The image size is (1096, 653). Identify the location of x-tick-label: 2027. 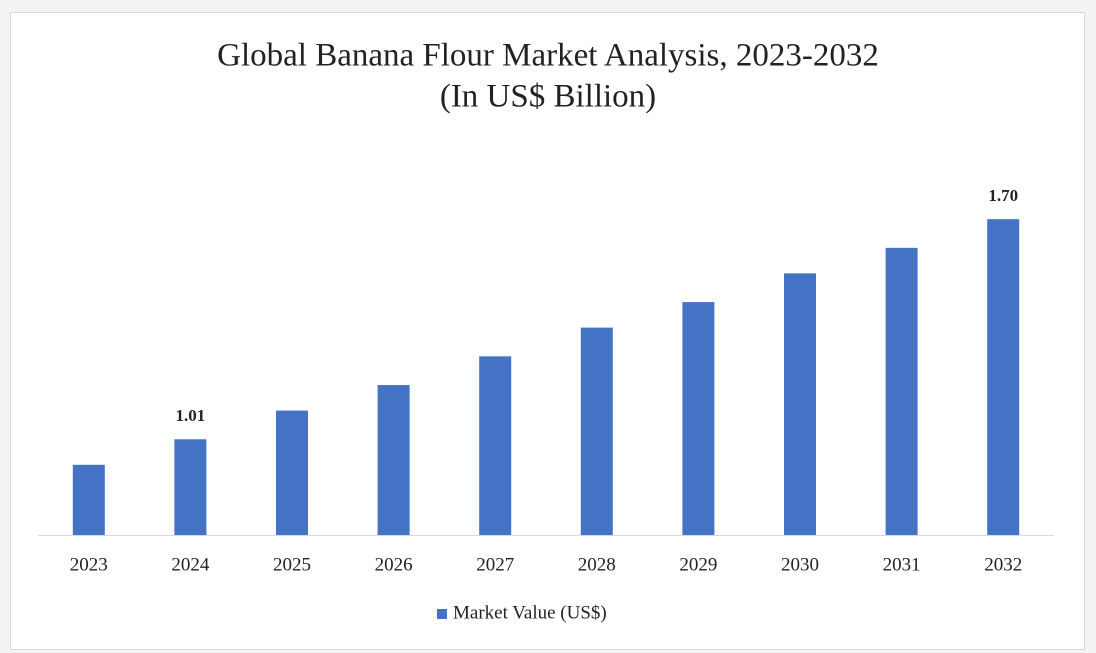
(495, 564).